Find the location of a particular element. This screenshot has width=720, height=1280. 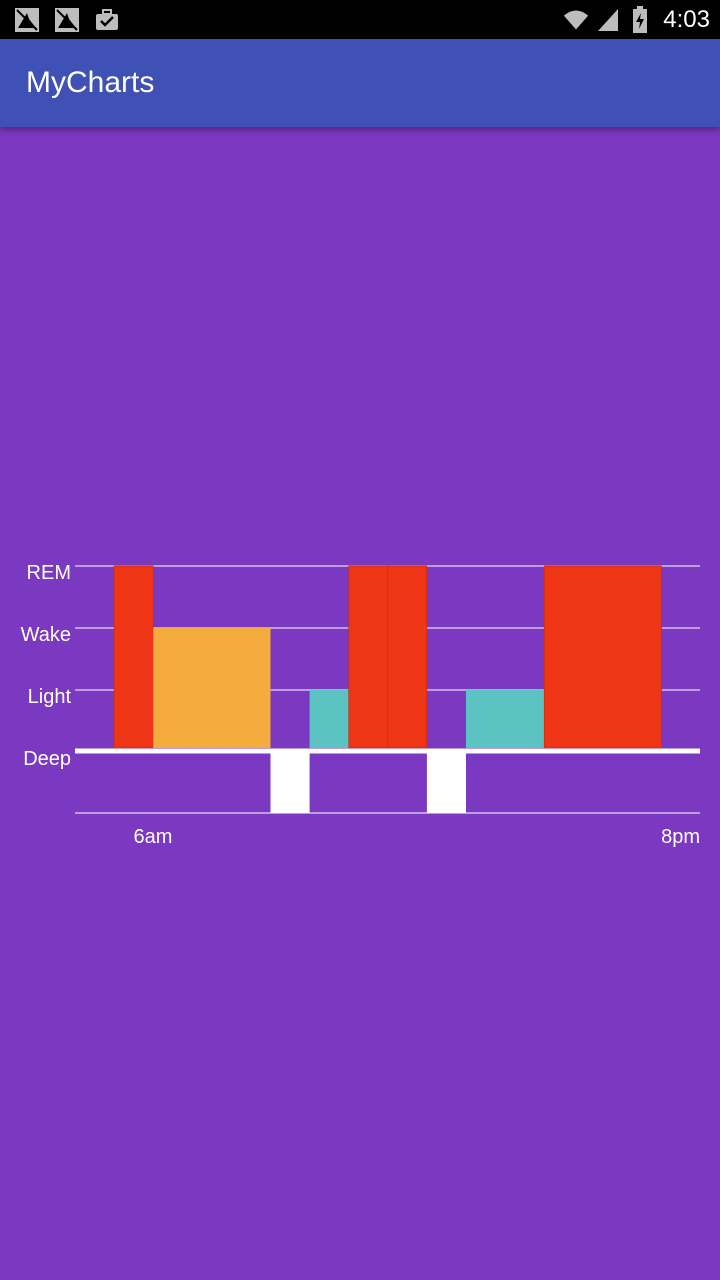

status-time: 4:03 is located at coordinates (686, 19).